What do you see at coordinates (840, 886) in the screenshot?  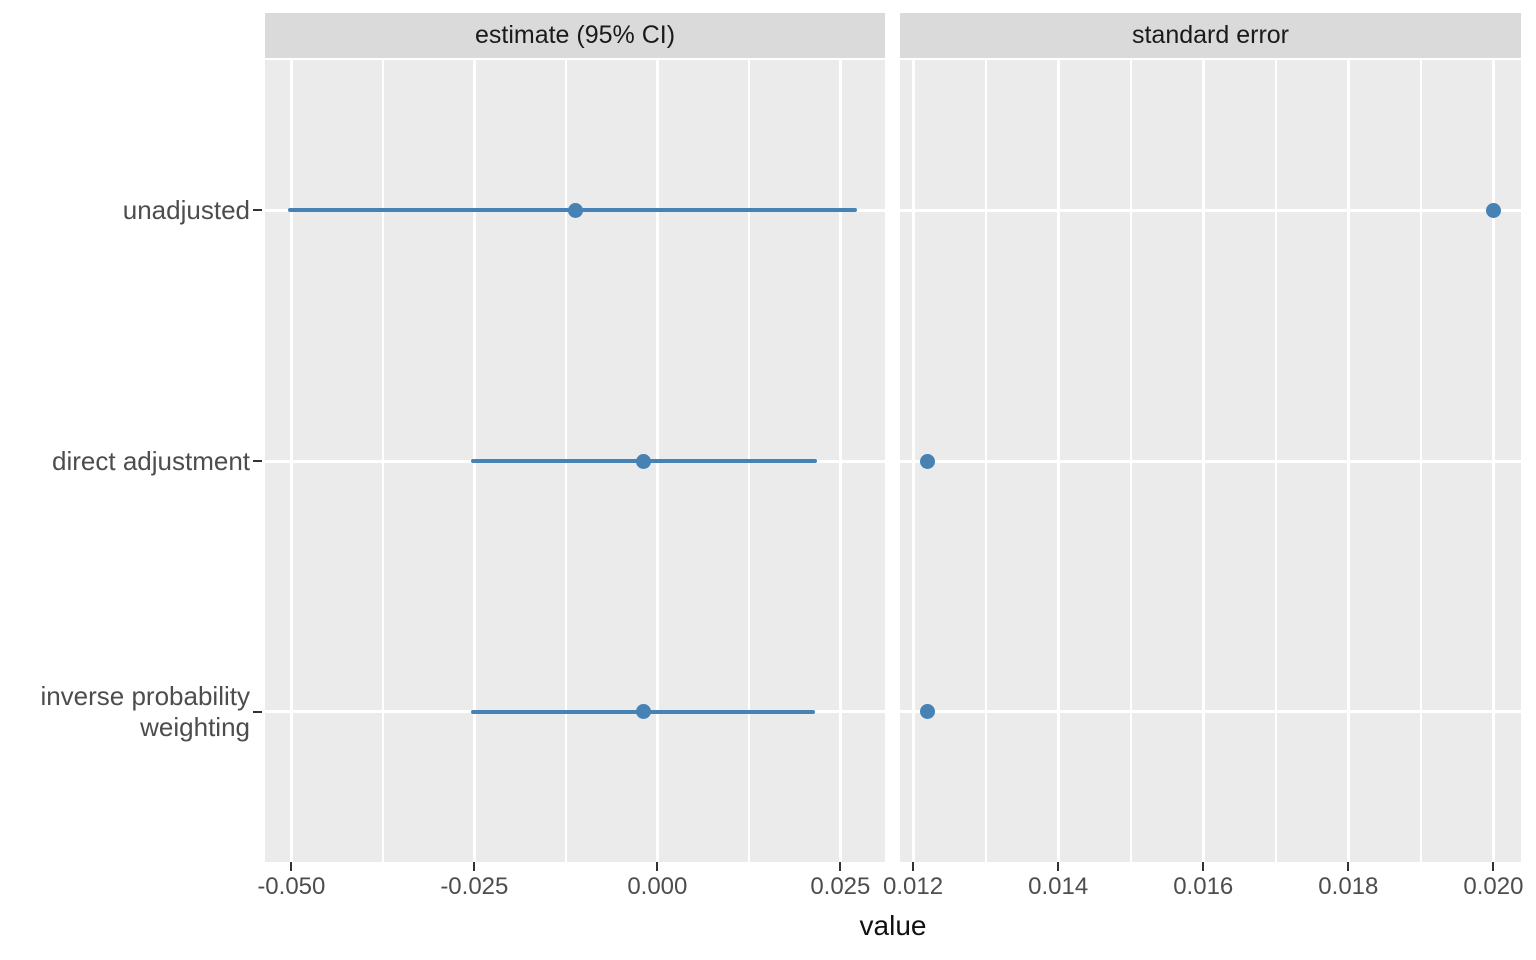 I see `x-axis-tick-label: 0.025` at bounding box center [840, 886].